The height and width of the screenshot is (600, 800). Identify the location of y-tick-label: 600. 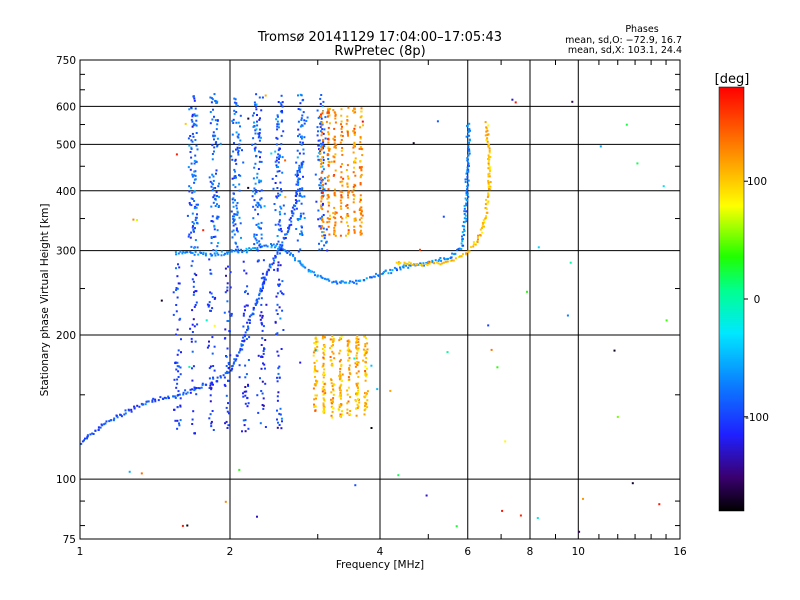
(66, 107).